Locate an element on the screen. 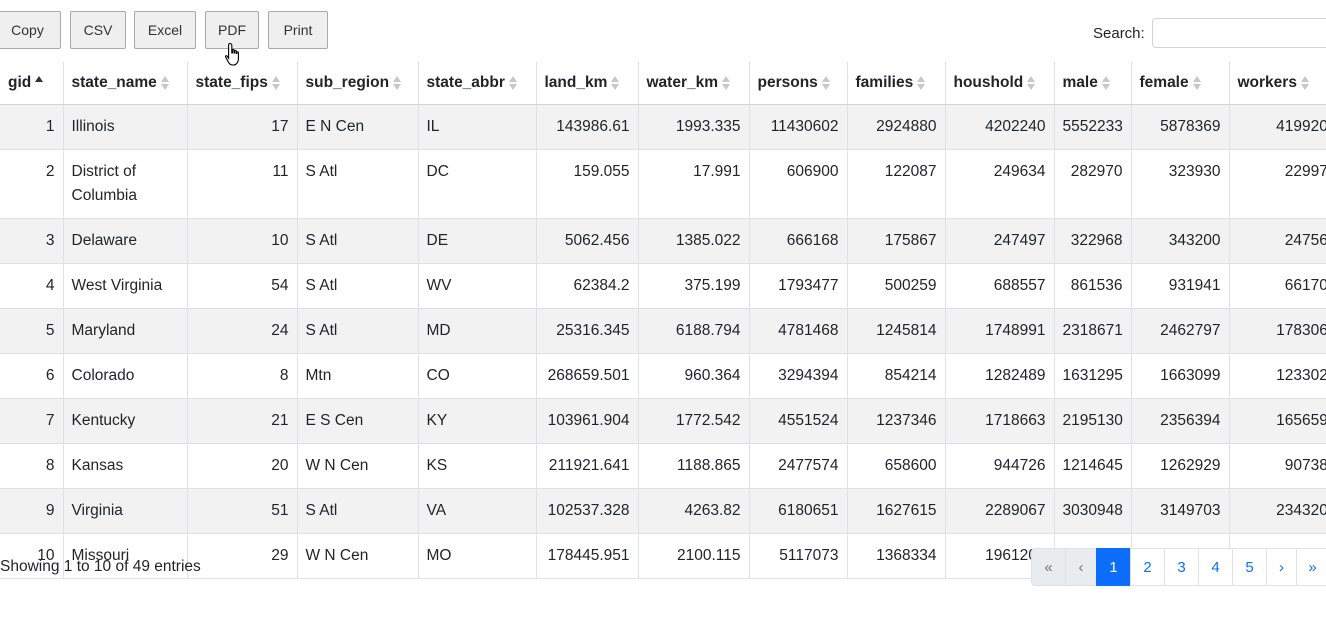  column-header-land-km: land_km is located at coordinates (587, 83).